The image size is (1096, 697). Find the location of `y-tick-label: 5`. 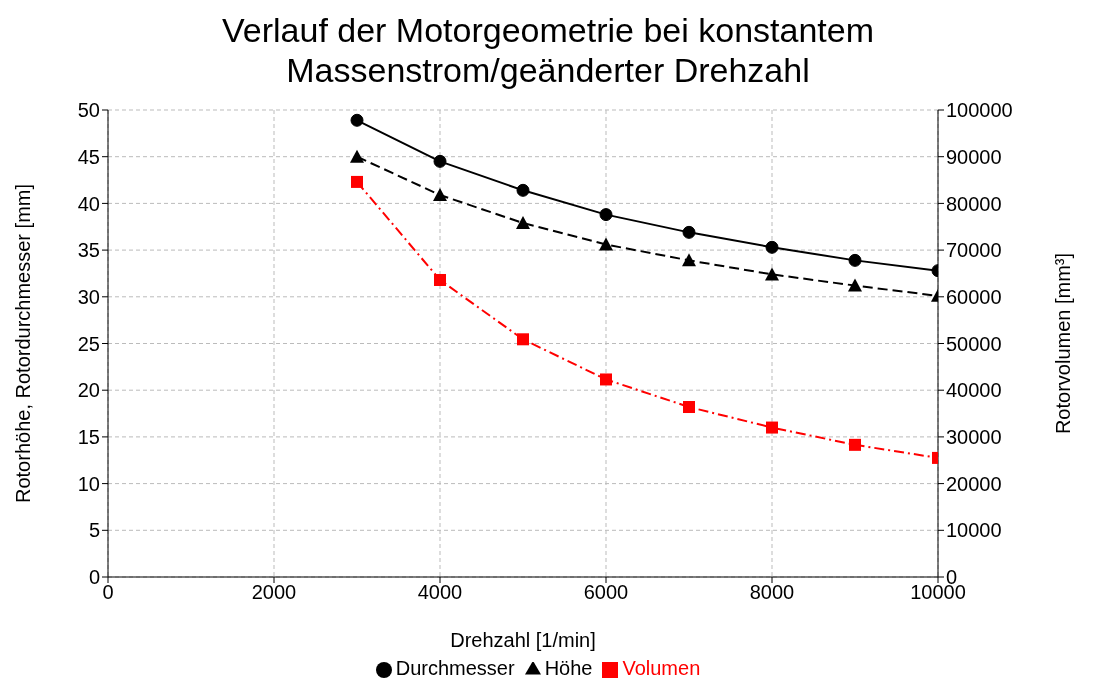

y-tick-label: 5 is located at coordinates (94, 530).